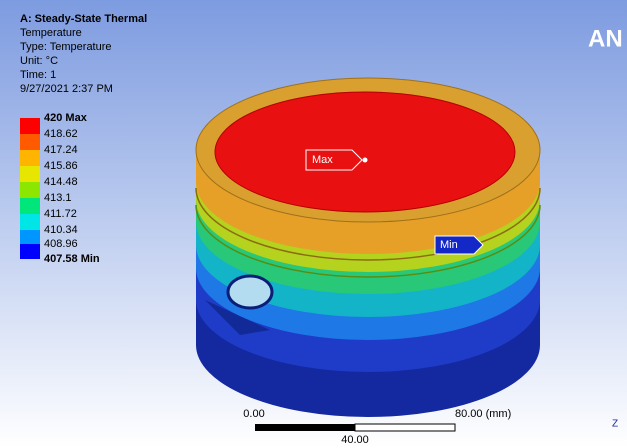 This screenshot has height=448, width=627. What do you see at coordinates (83, 19) in the screenshot?
I see `result-title: A: Steady-State Thermal` at bounding box center [83, 19].